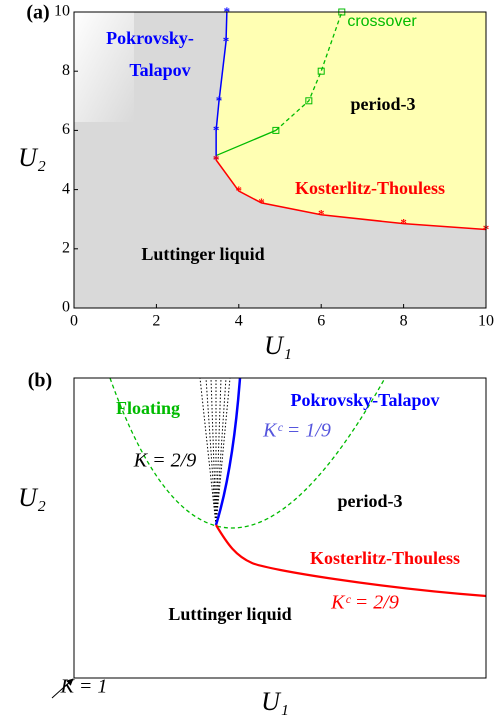  What do you see at coordinates (382, 21) in the screenshot?
I see `annotation: crossover` at bounding box center [382, 21].